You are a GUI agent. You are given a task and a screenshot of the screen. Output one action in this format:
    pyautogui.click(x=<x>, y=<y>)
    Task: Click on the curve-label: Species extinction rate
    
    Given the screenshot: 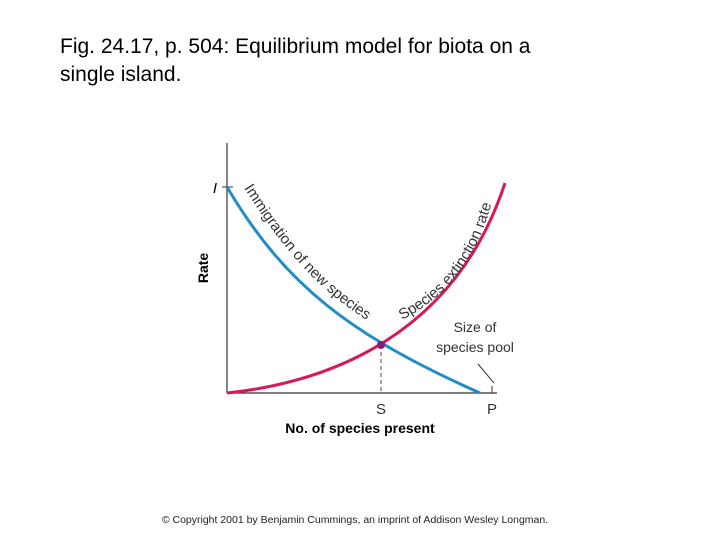 What is the action you would take?
    pyautogui.click(x=445, y=261)
    